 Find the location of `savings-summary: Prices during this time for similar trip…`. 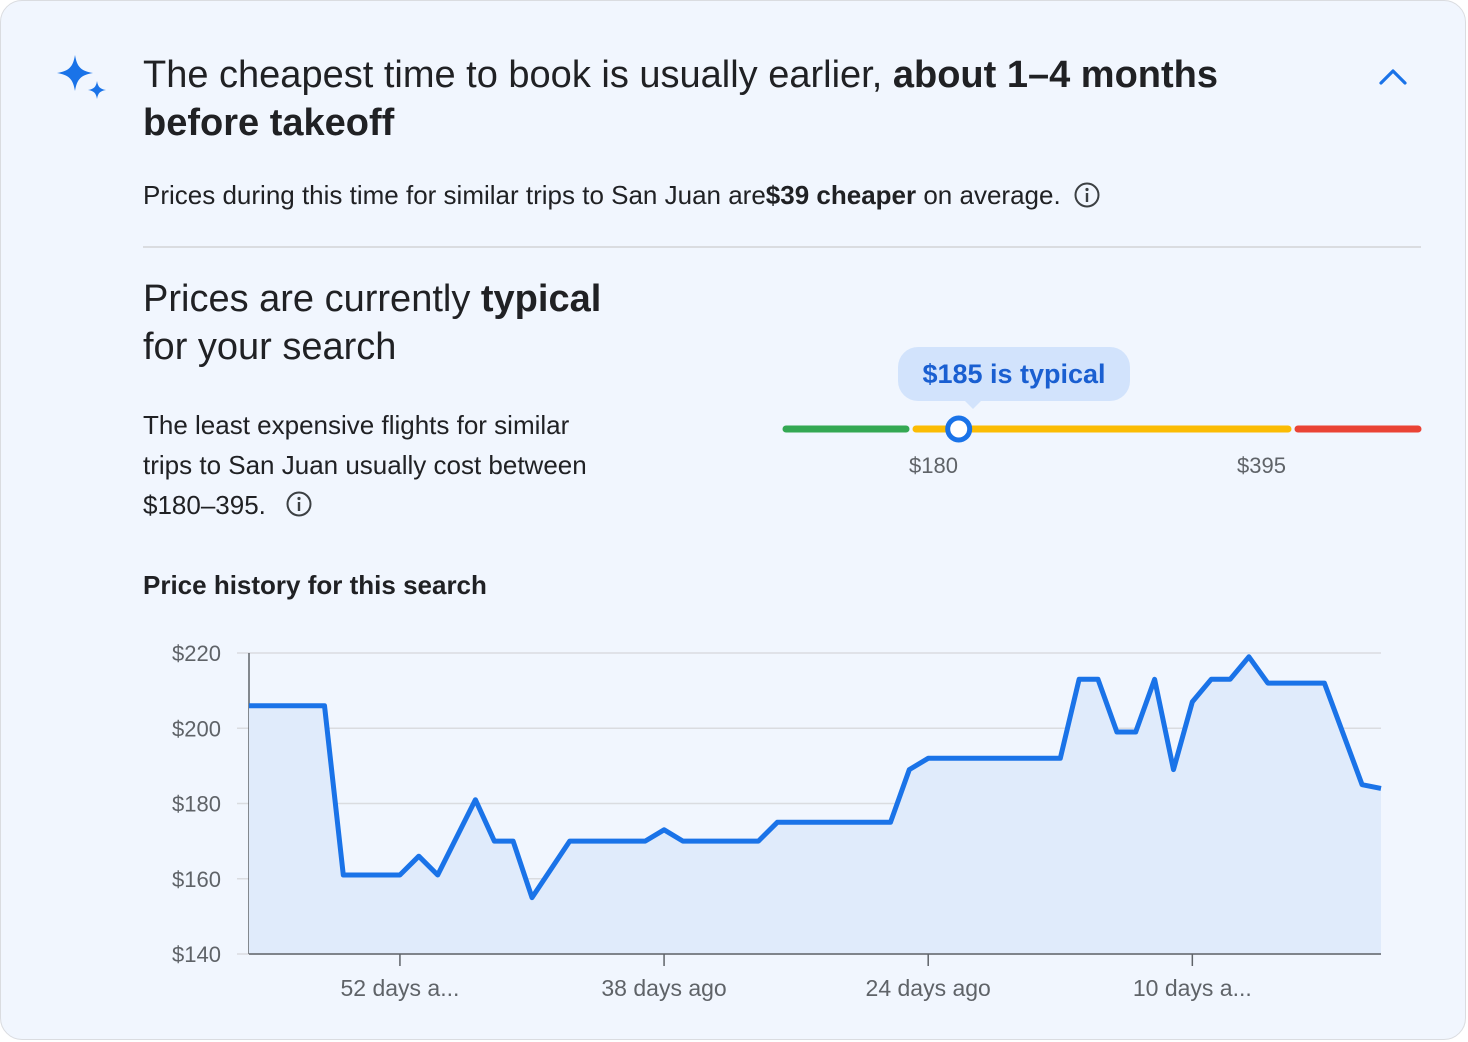

savings-summary: Prices during this time for similar trip… is located at coordinates (622, 195).